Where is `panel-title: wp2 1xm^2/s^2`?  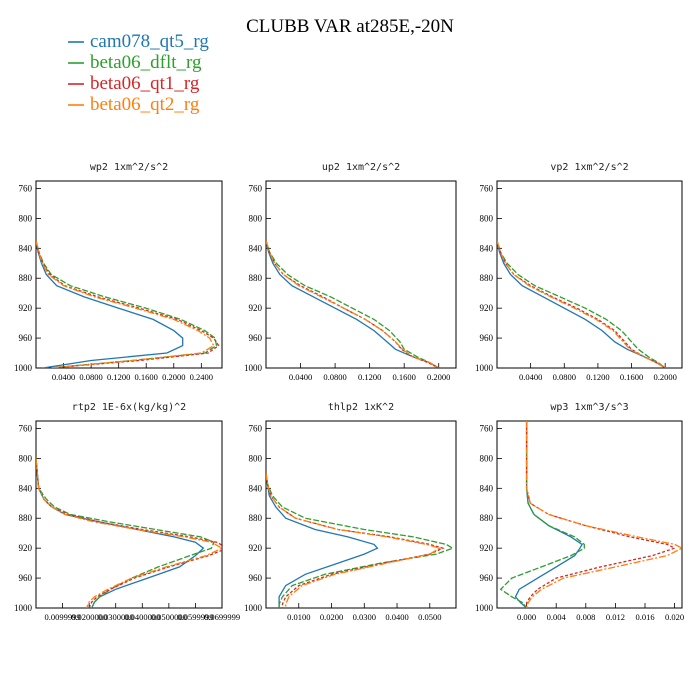
panel-title: wp2 1xm^2/s^2 is located at coordinates (129, 167).